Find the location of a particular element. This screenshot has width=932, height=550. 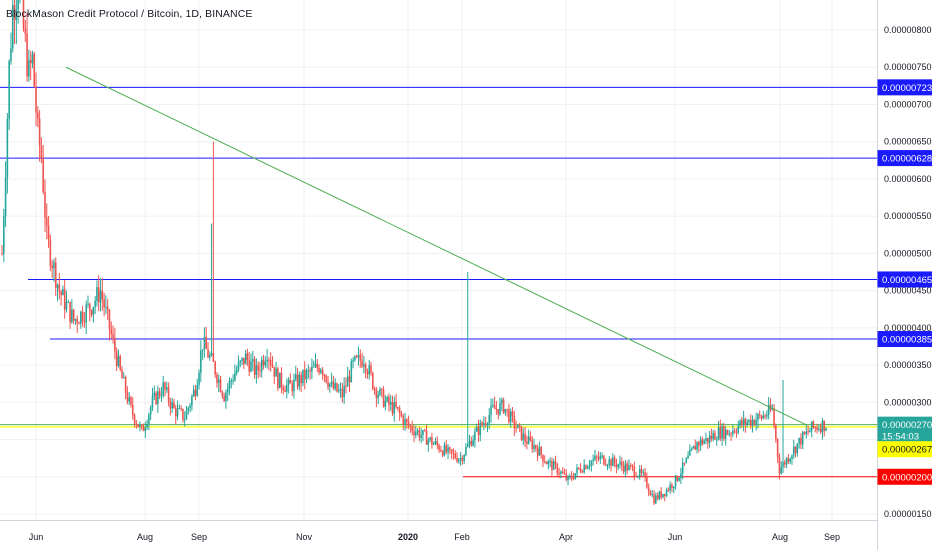

price-tag-label: 15:54:03 is located at coordinates (900, 436).